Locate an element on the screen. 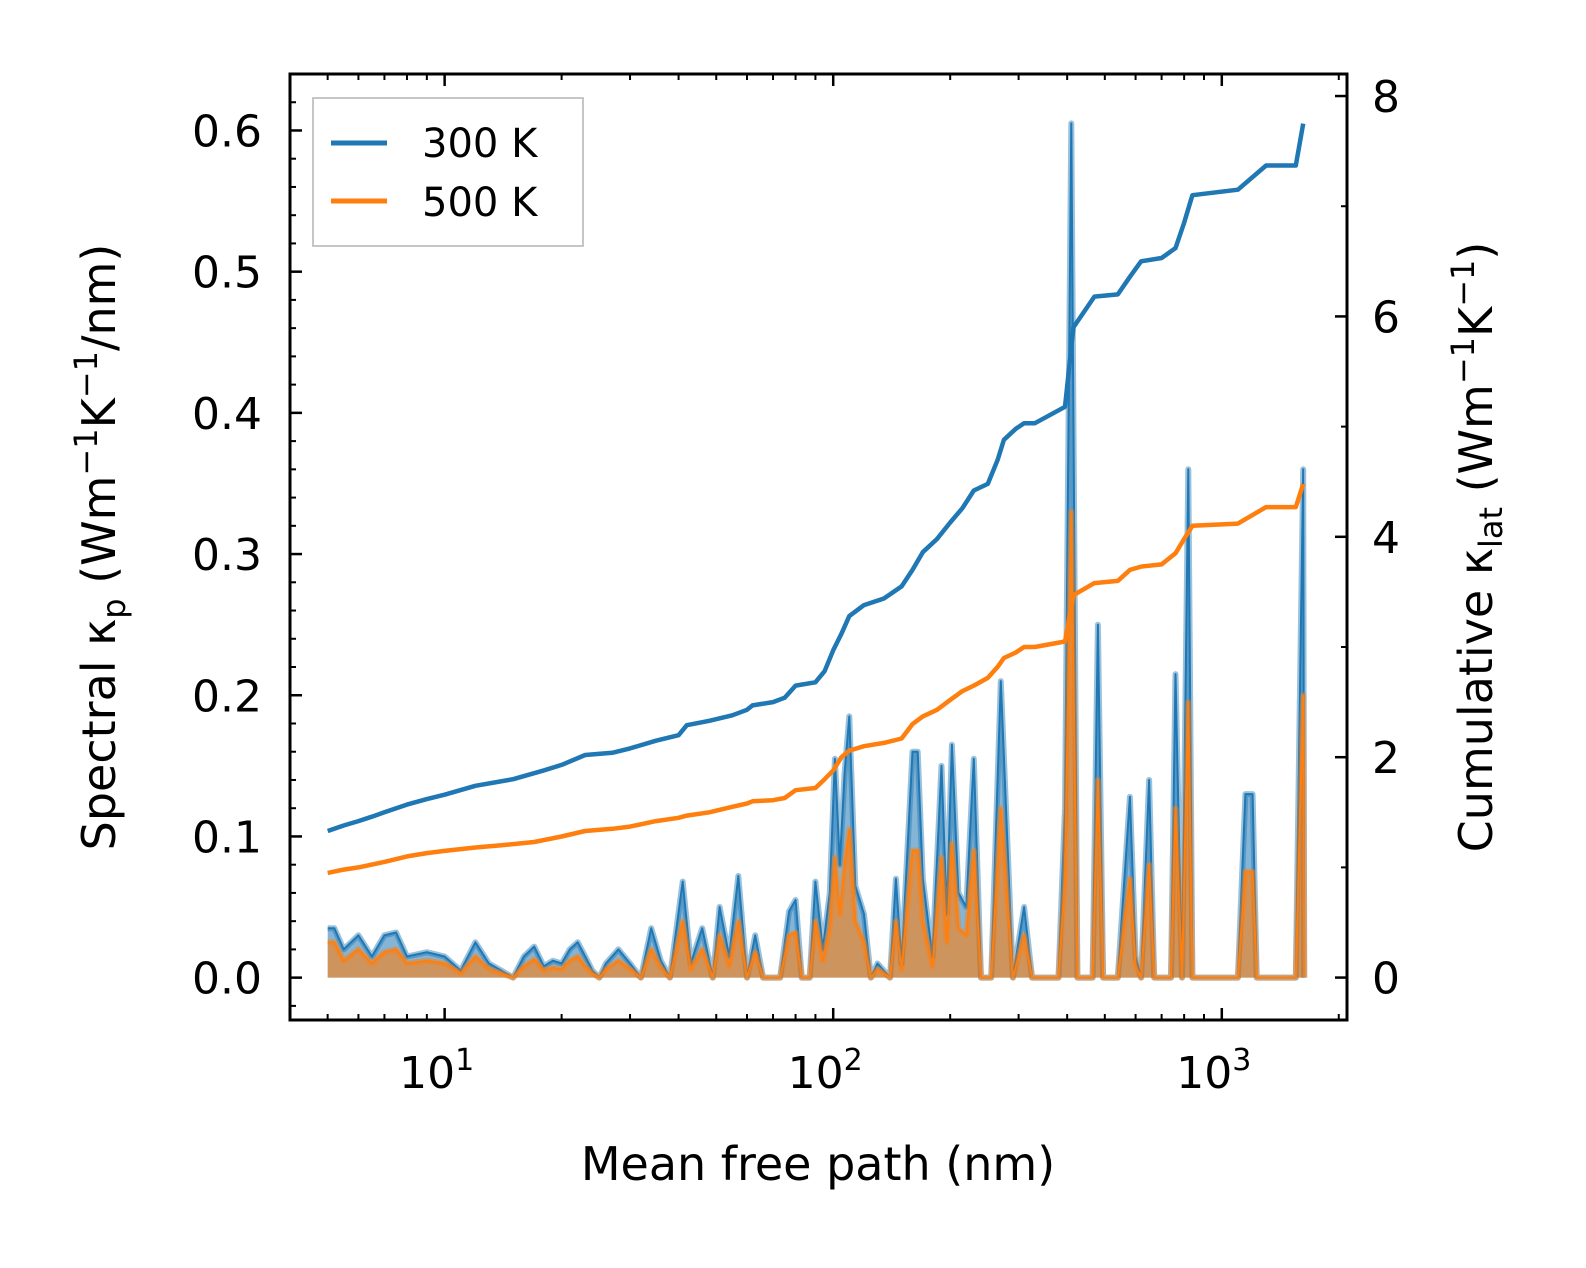  y-left-tick-label: 0.4 is located at coordinates (227, 414).